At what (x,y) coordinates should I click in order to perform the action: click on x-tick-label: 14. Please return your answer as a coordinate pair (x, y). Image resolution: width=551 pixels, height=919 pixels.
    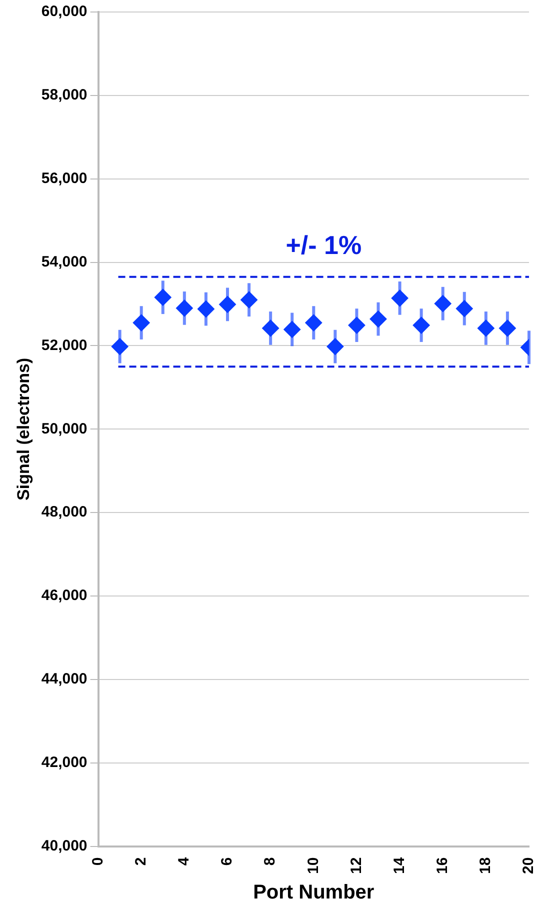
    Looking at the image, I should click on (399, 865).